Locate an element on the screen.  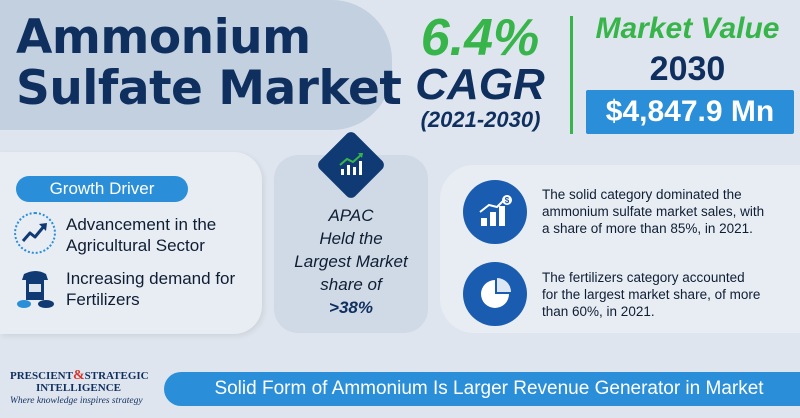
region-line: APAC is located at coordinates (351, 215).